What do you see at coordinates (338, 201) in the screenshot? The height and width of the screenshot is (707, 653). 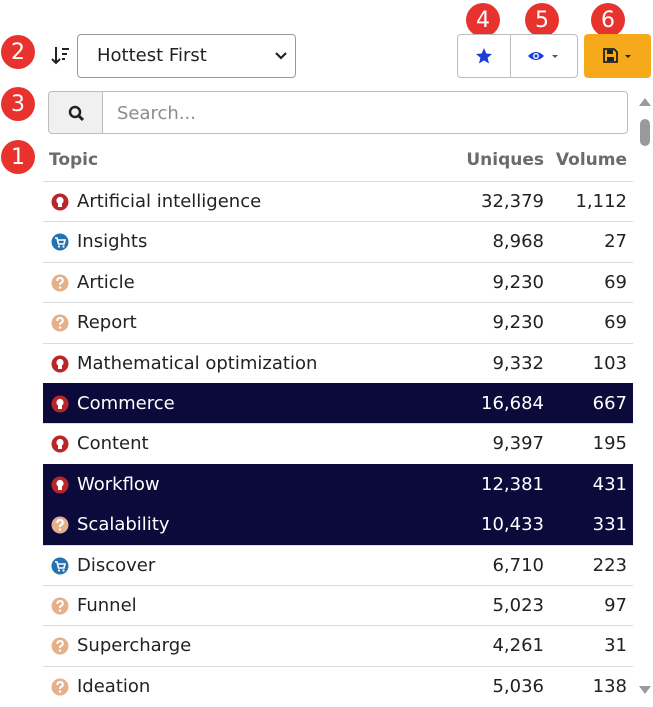 I see `table-row: Artificial intelligence 32,379 1,112` at bounding box center [338, 201].